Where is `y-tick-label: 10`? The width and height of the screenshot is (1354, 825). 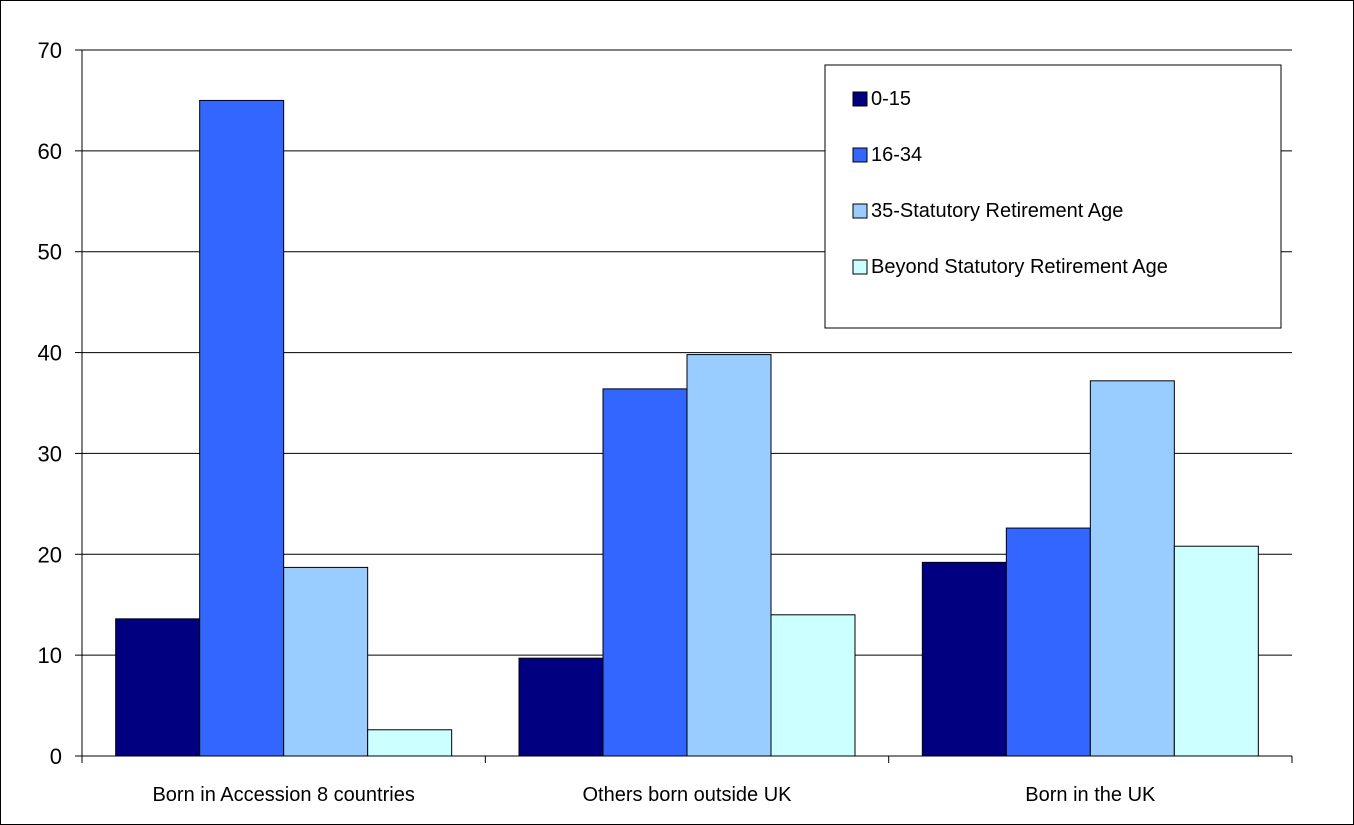 y-tick-label: 10 is located at coordinates (50, 655).